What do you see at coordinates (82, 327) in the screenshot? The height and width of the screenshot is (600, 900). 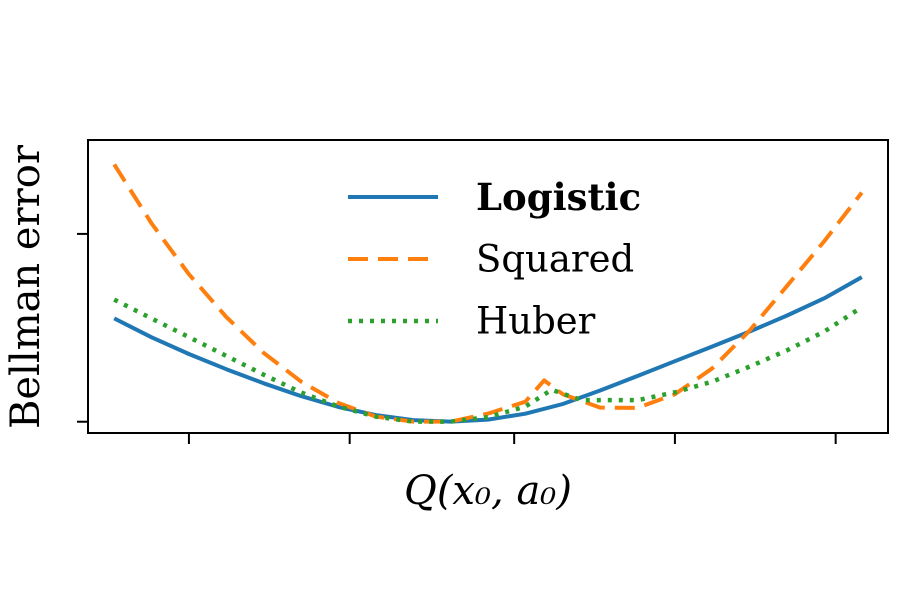 I see `y-axis-ticks` at bounding box center [82, 327].